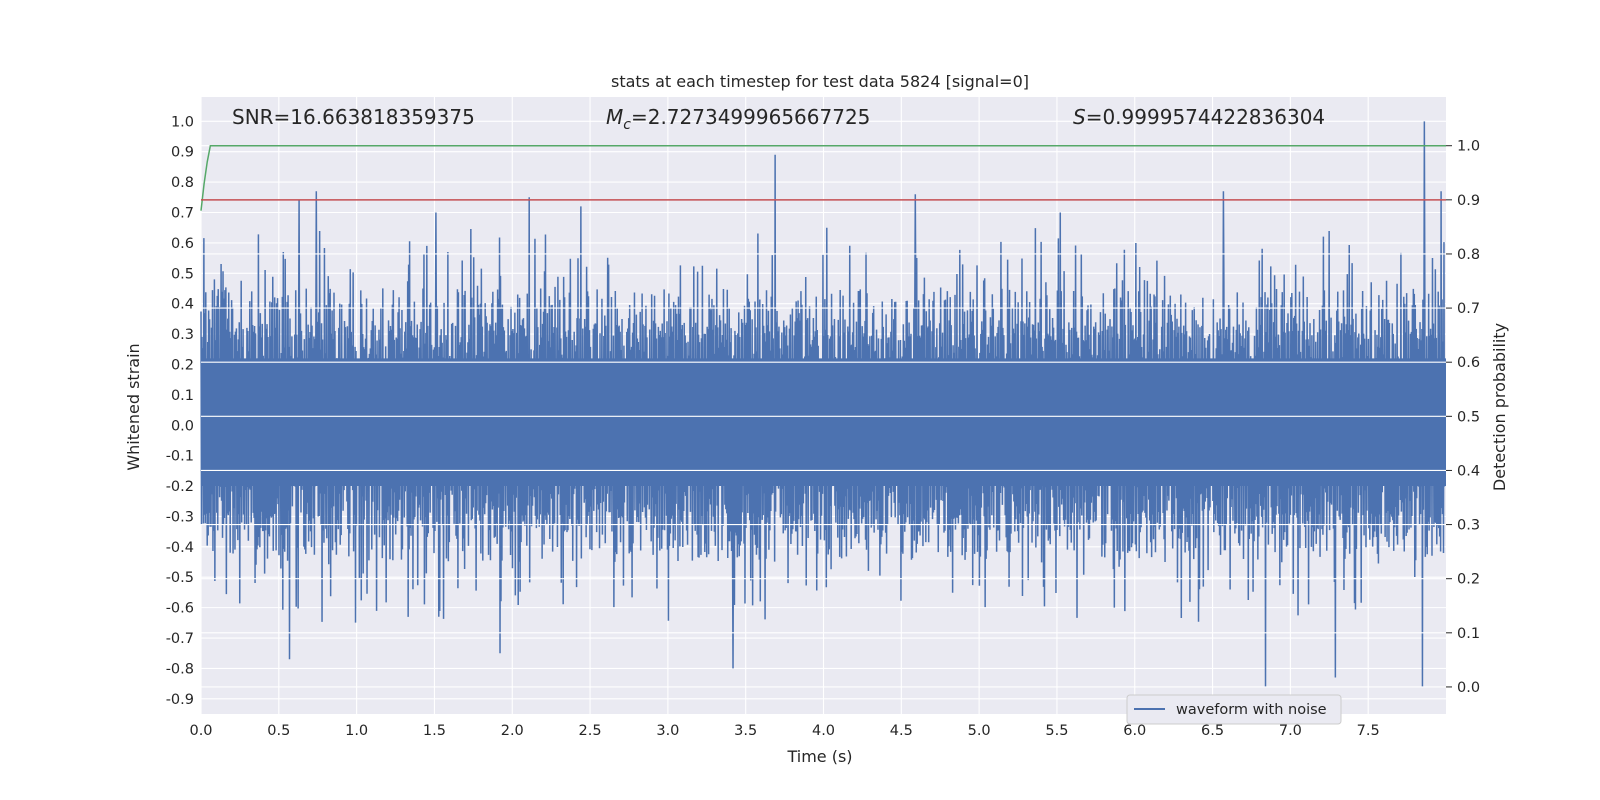 Image resolution: width=1600 pixels, height=800 pixels. I want to click on series-probability, so click(823, 177).